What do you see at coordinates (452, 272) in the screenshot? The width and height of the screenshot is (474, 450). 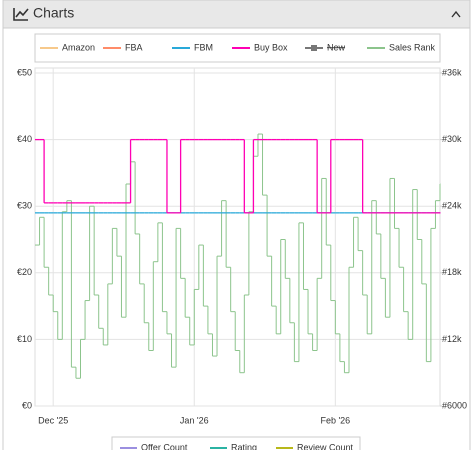 I see `y2-tick-label: #18k` at bounding box center [452, 272].